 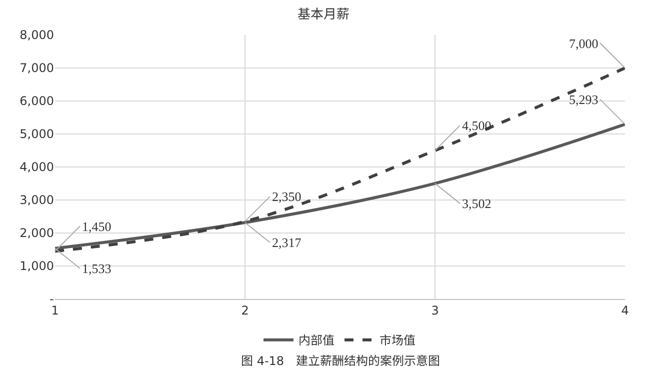 I want to click on data-label: 2,350, so click(x=287, y=196).